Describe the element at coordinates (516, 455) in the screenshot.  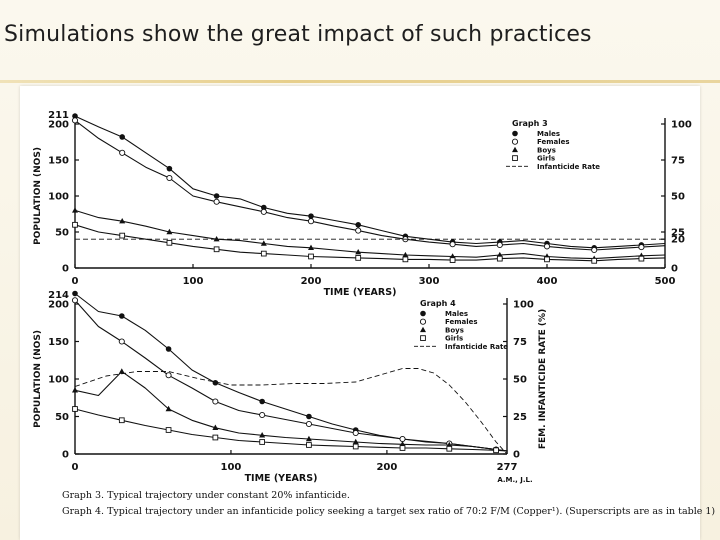
I see `graph-4-y2tick-label: 0` at that location.